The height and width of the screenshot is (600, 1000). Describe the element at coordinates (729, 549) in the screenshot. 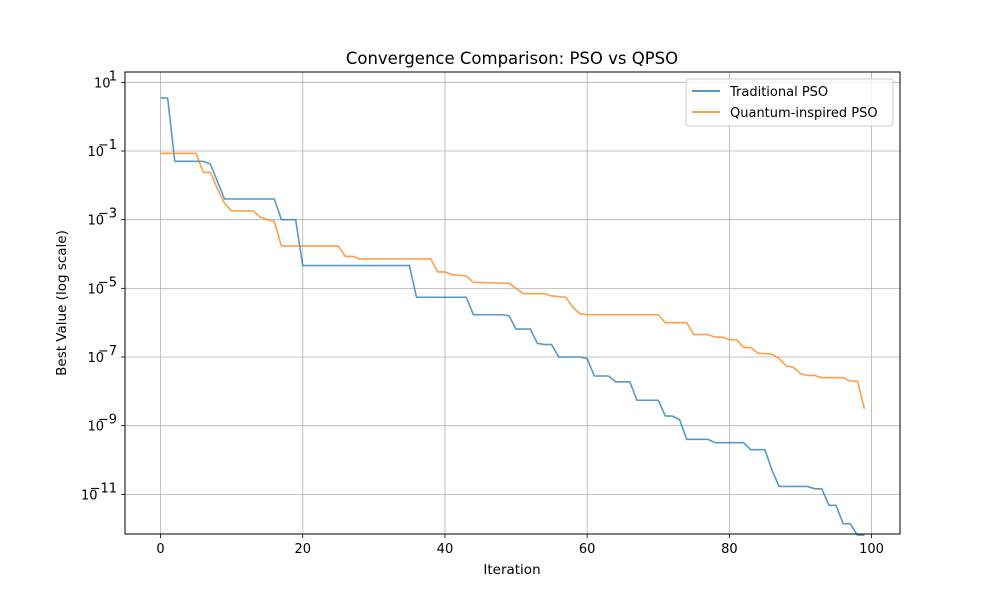

I see `x-tick-label: 80` at that location.